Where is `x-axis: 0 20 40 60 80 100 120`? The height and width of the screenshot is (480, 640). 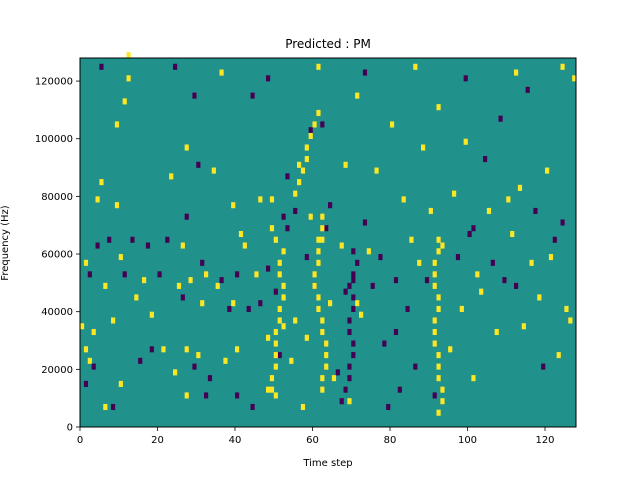 x-axis: 0 20 40 60 80 100 120 is located at coordinates (316, 436).